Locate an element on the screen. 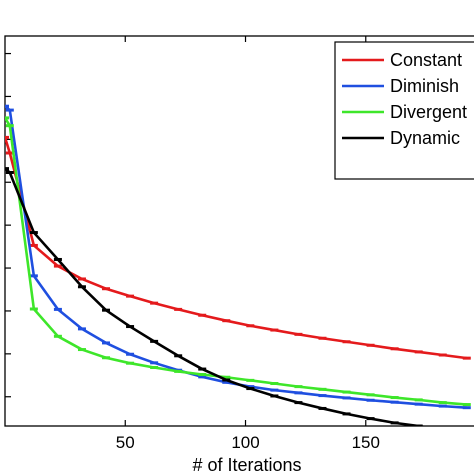 This screenshot has width=474, height=474. legend-label-divergent: Divergent is located at coordinates (428, 112).